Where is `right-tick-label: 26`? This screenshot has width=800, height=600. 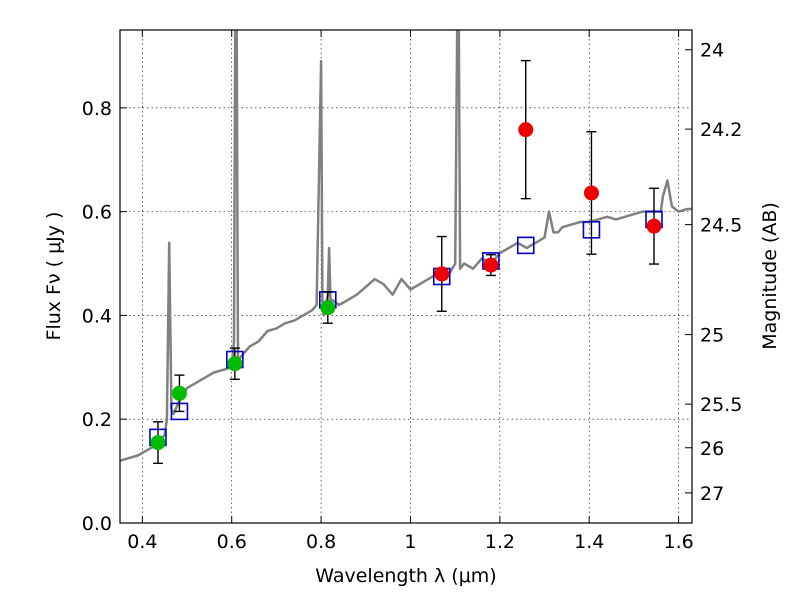
right-tick-label: 26 is located at coordinates (712, 449).